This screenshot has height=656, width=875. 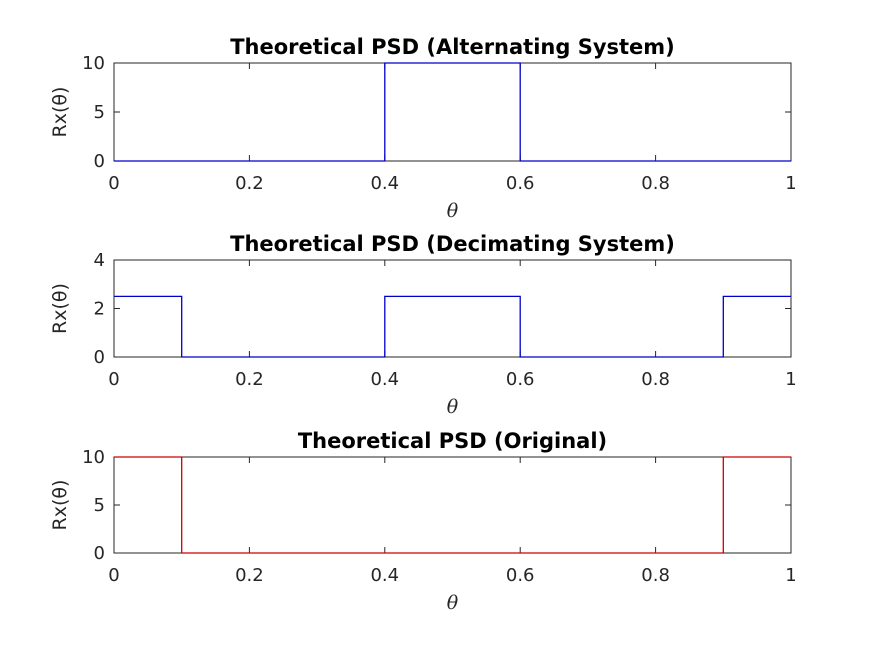 I want to click on chart-title: Theoretical PSD (Alternating System), so click(x=452, y=47).